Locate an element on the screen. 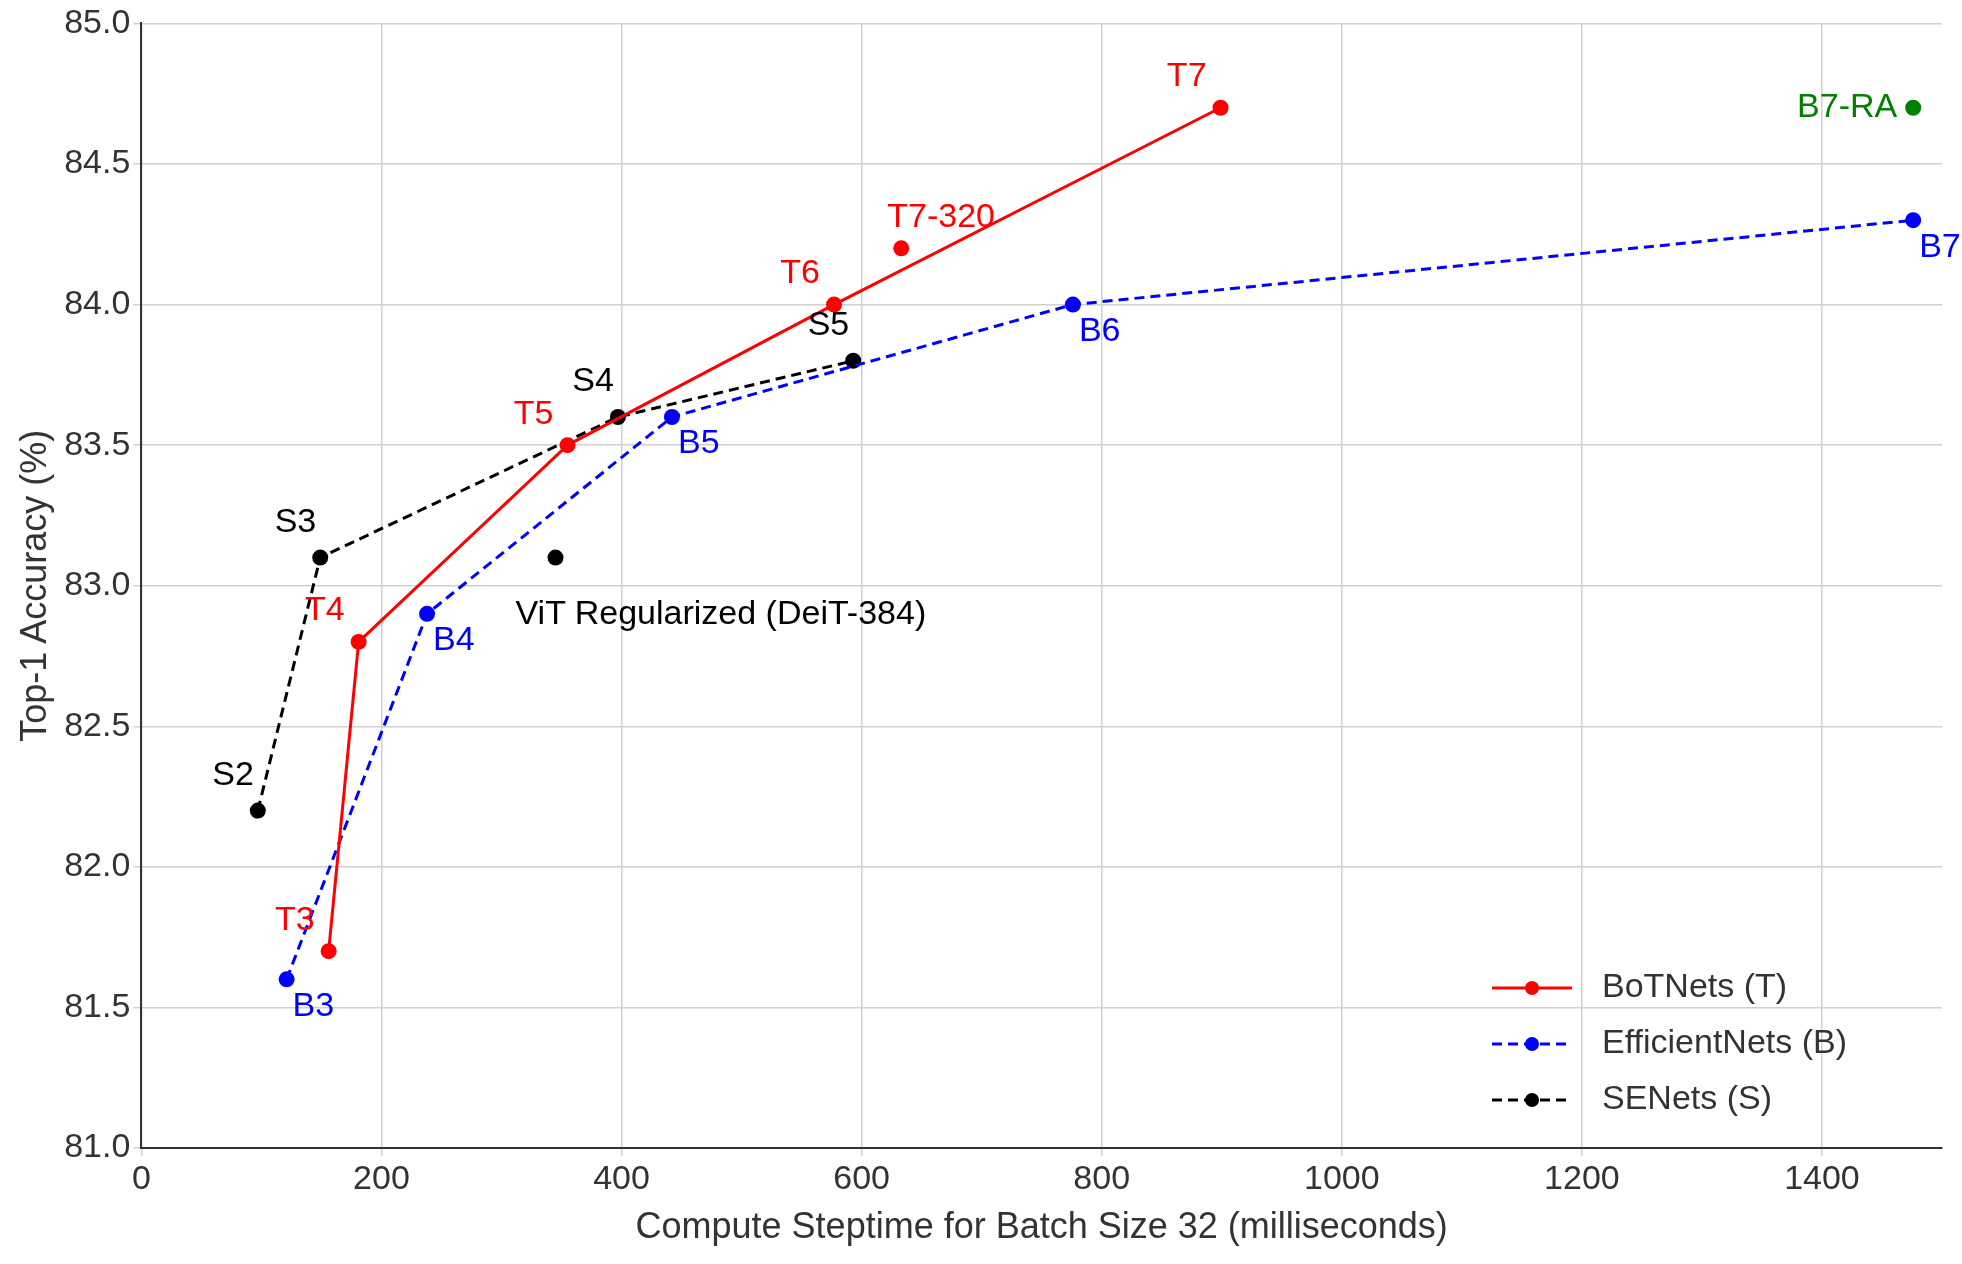 This screenshot has width=1962, height=1264. annotation: B5 is located at coordinates (698, 441).